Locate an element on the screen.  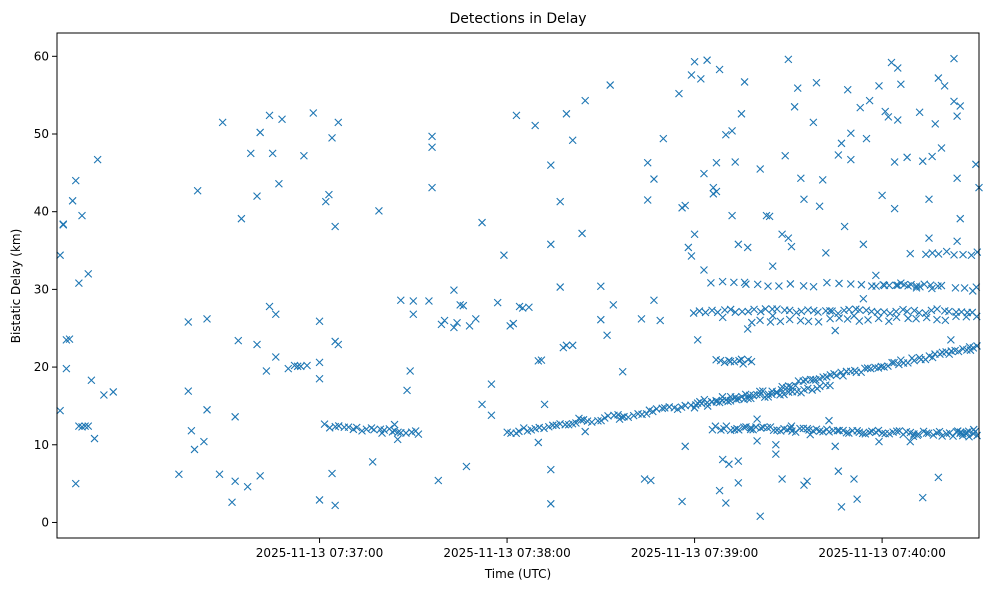
y-tick-label: 30 is located at coordinates (41, 289).